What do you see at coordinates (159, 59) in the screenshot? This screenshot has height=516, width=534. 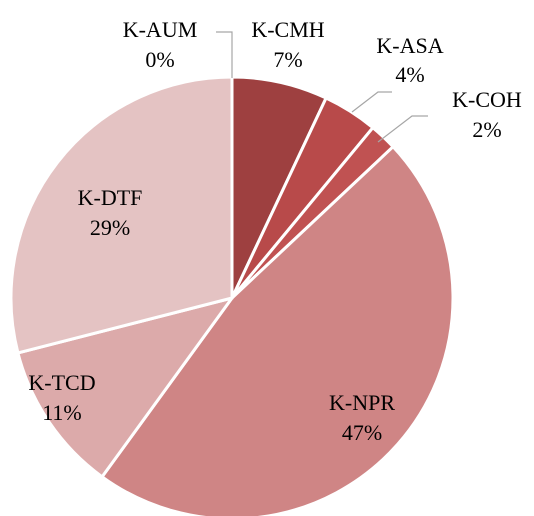 I see `slice-value-label: 0%` at bounding box center [159, 59].